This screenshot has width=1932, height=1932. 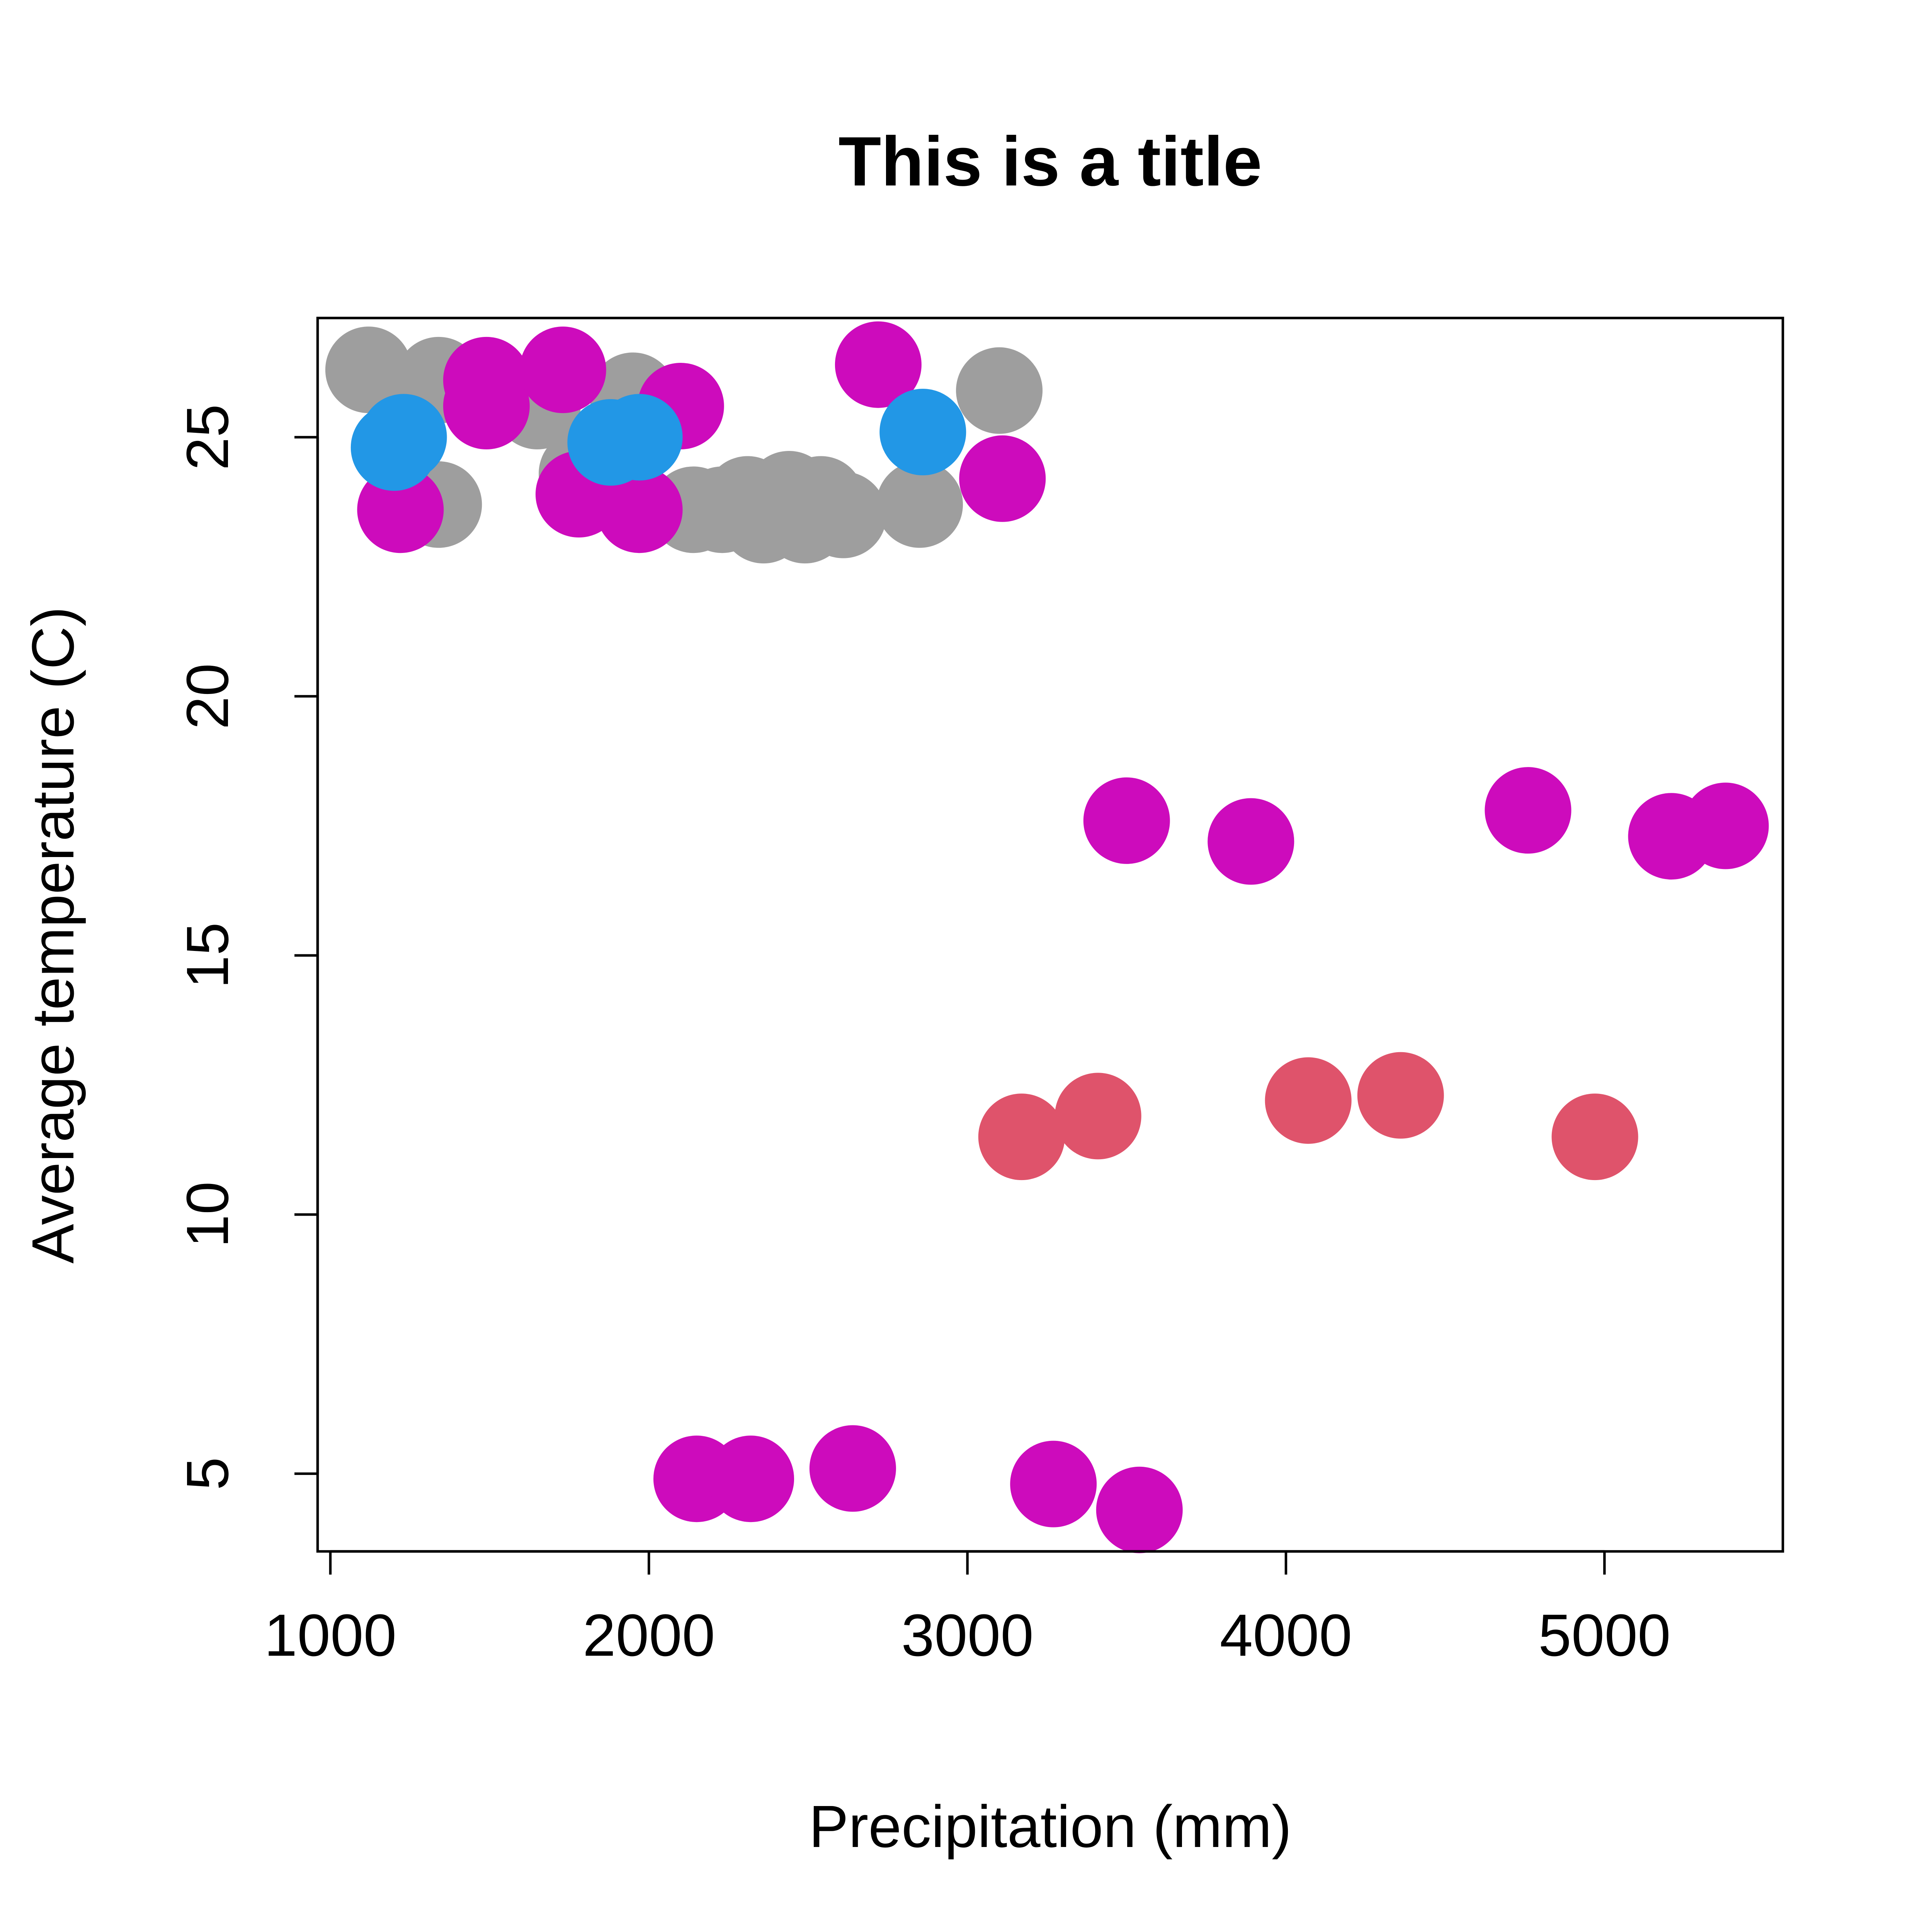 What do you see at coordinates (207, 1215) in the screenshot?
I see `y-tick-label: 10` at bounding box center [207, 1215].